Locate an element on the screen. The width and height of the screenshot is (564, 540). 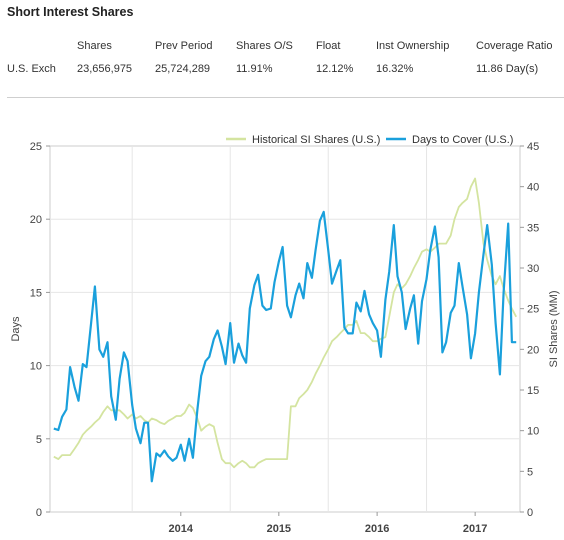
col-header-shares: Shares is located at coordinates (94, 46).